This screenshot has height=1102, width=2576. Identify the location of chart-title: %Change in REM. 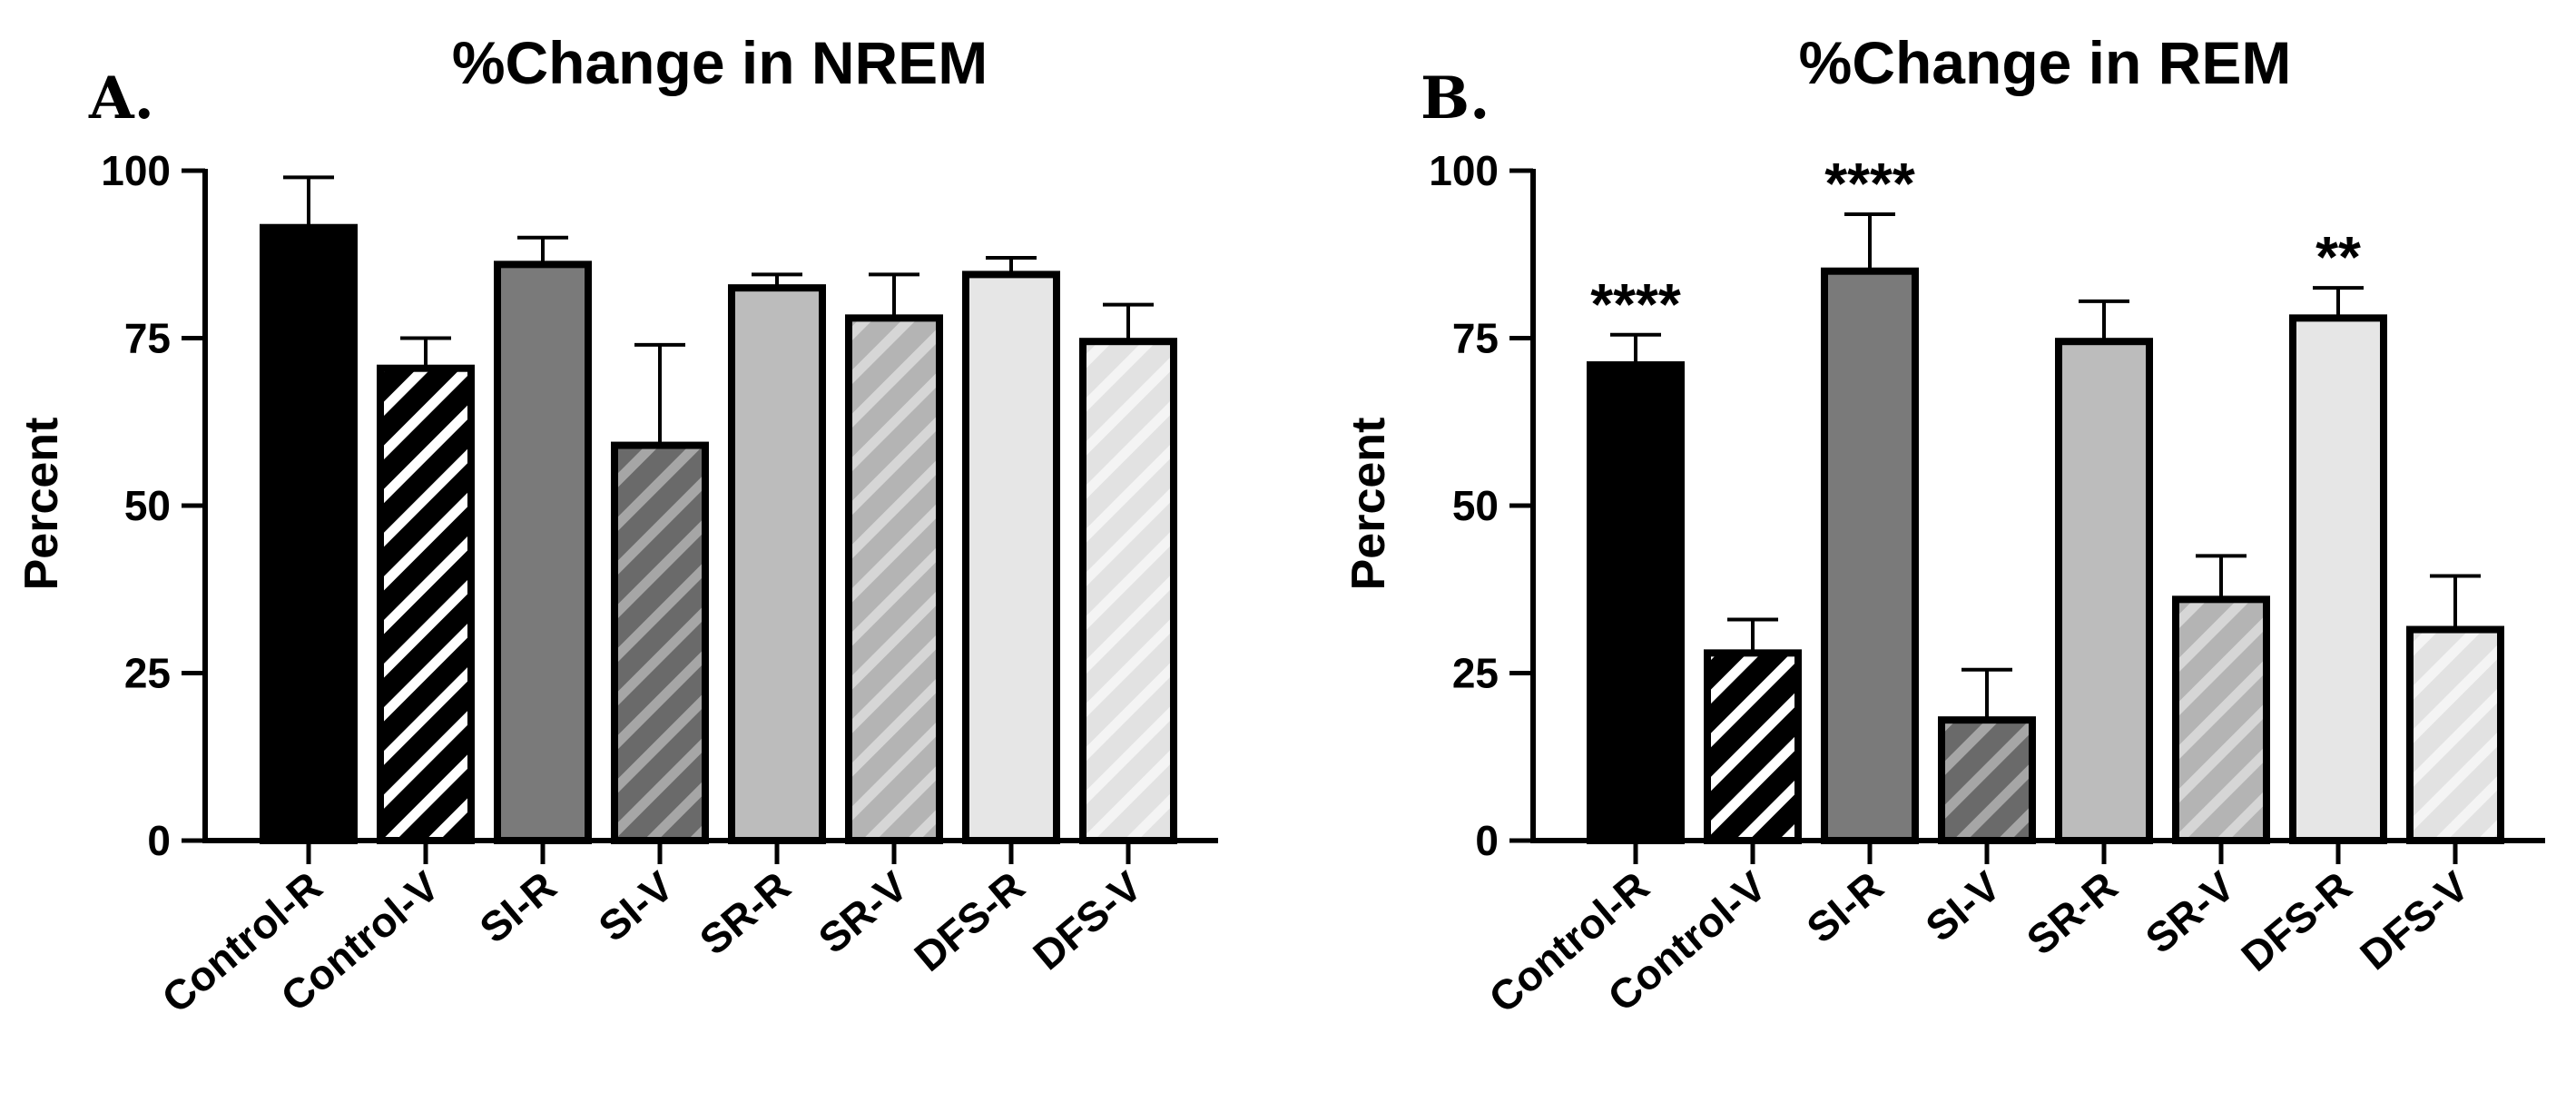
(2045, 63).